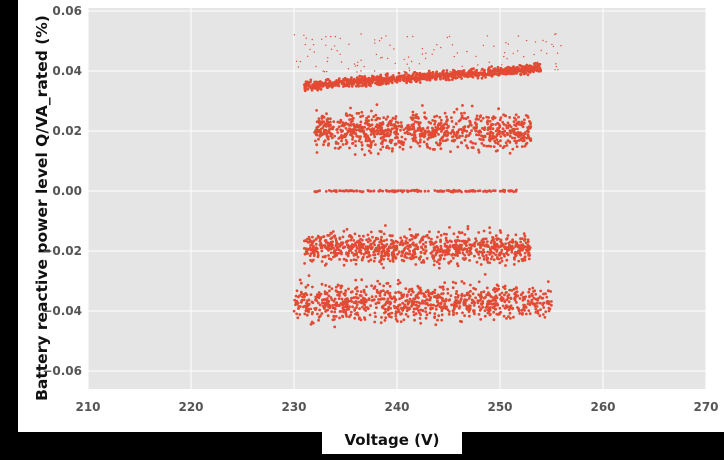 This screenshot has width=724, height=460. What do you see at coordinates (705, 407) in the screenshot?
I see `x-tick-label: 270` at bounding box center [705, 407].